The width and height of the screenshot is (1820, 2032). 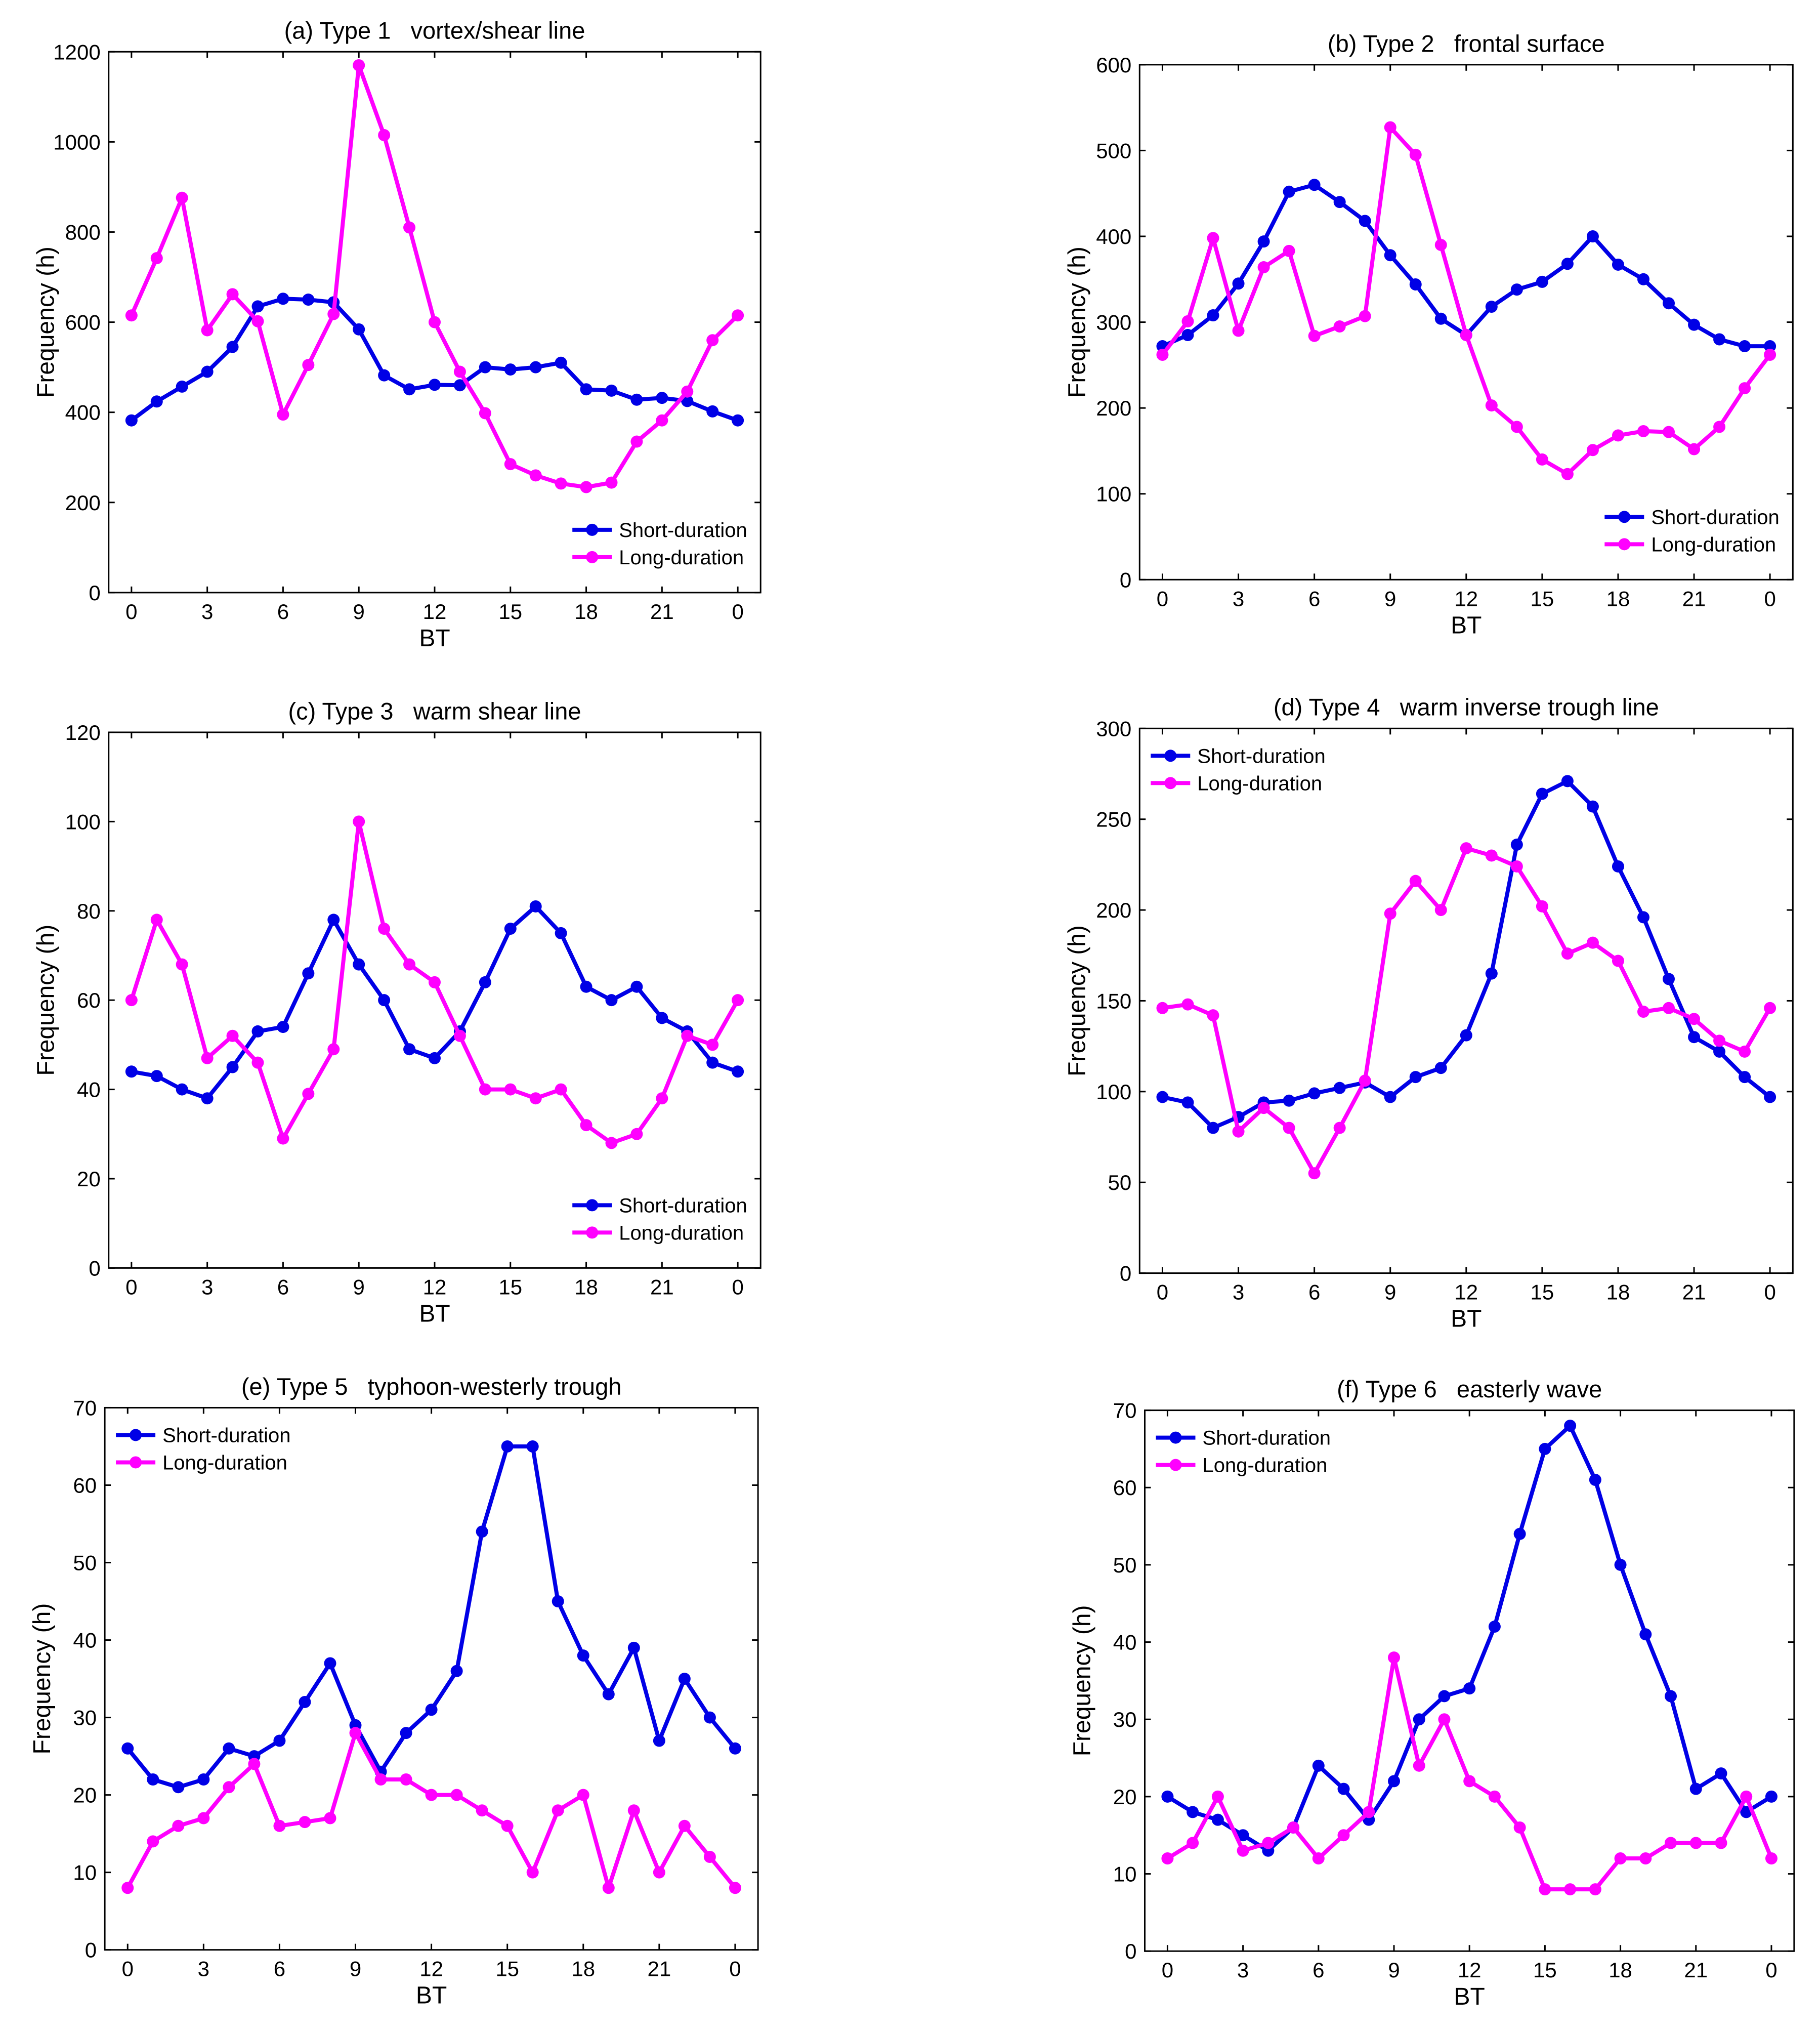 I want to click on y-axis-label: Frequency (h), so click(x=1083, y=1681).